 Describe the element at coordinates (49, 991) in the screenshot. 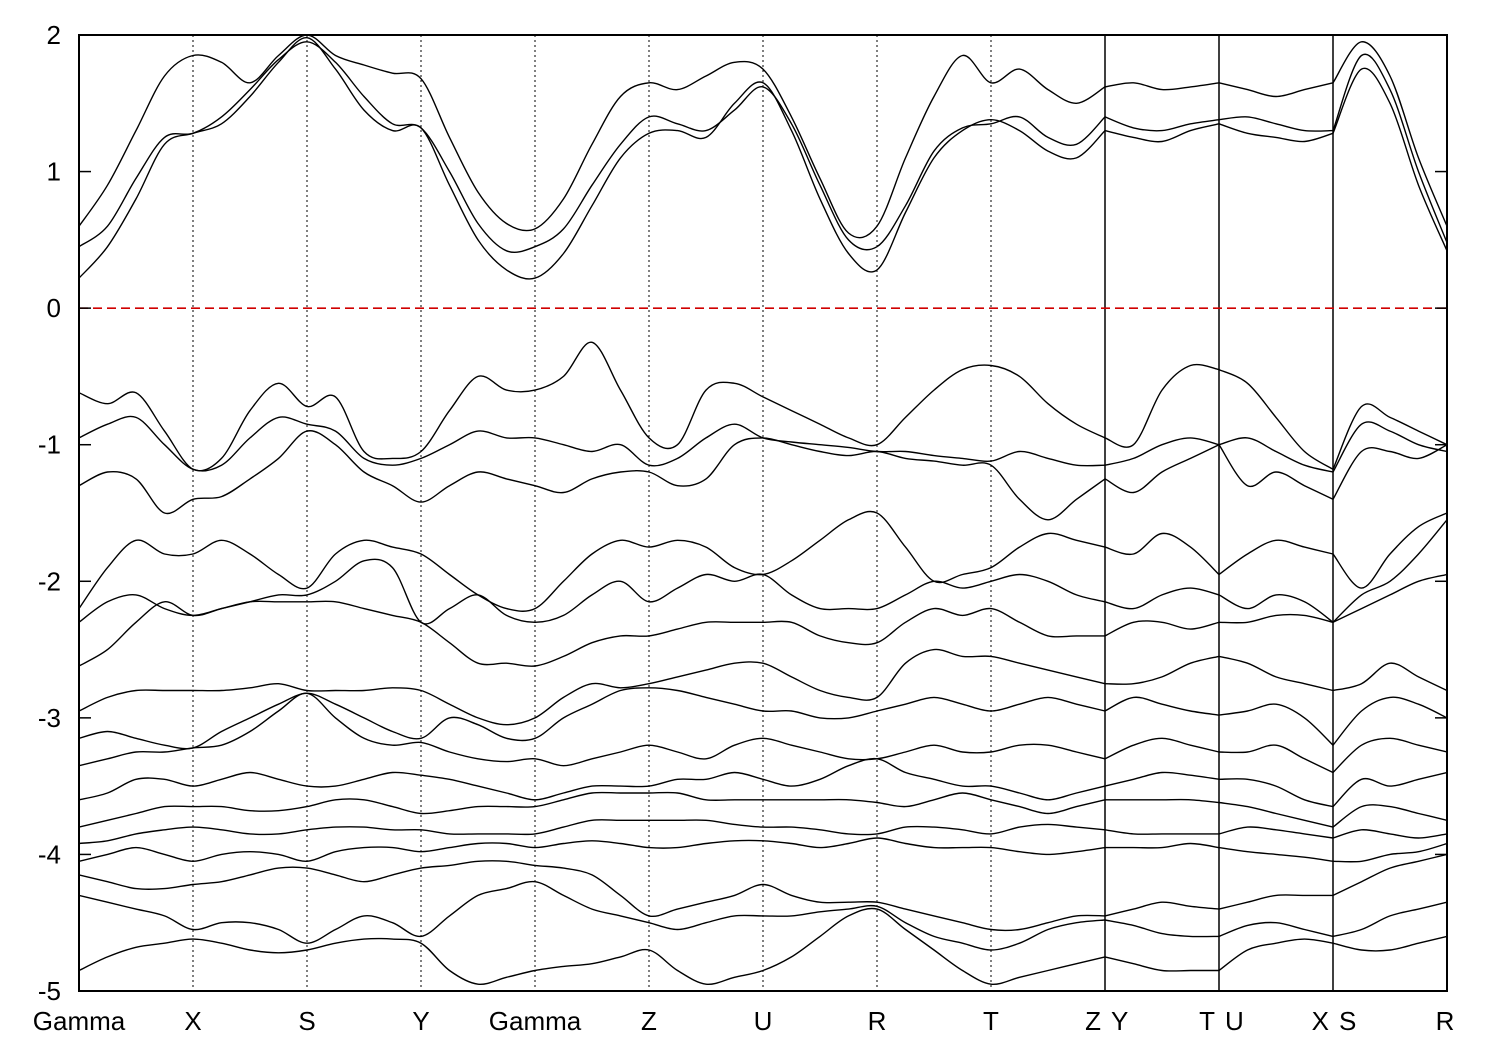

I see `y-tick-label: -5` at that location.